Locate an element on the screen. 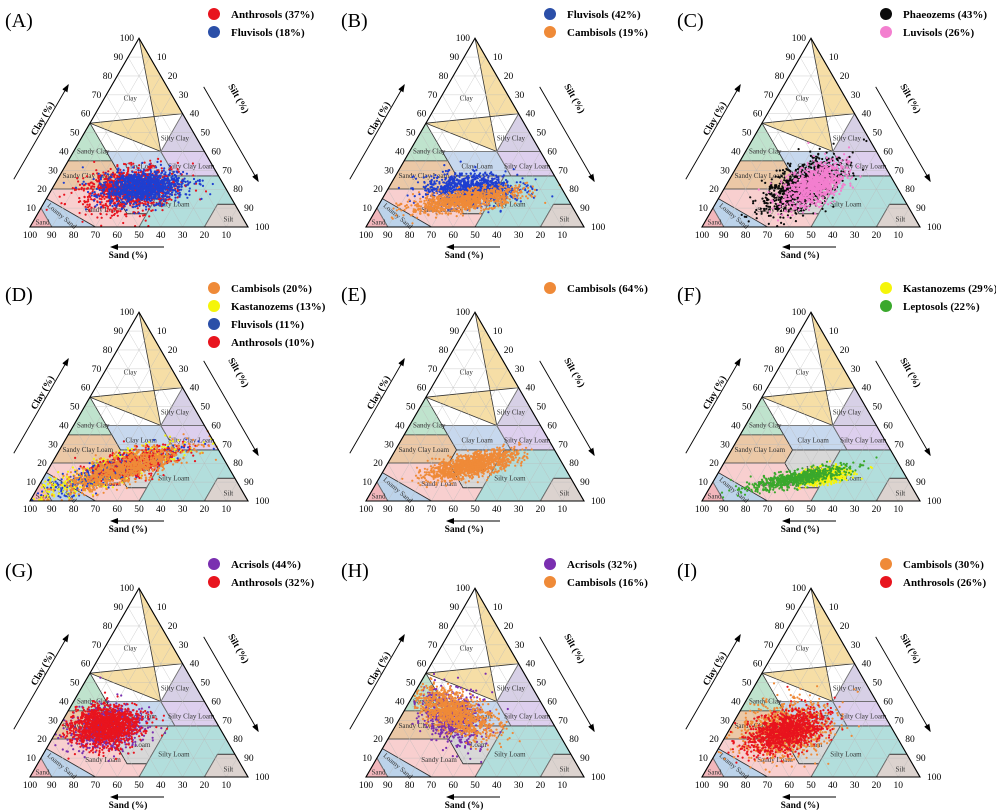 This screenshot has height=811, width=996. silt-tick: 10 is located at coordinates (162, 58).